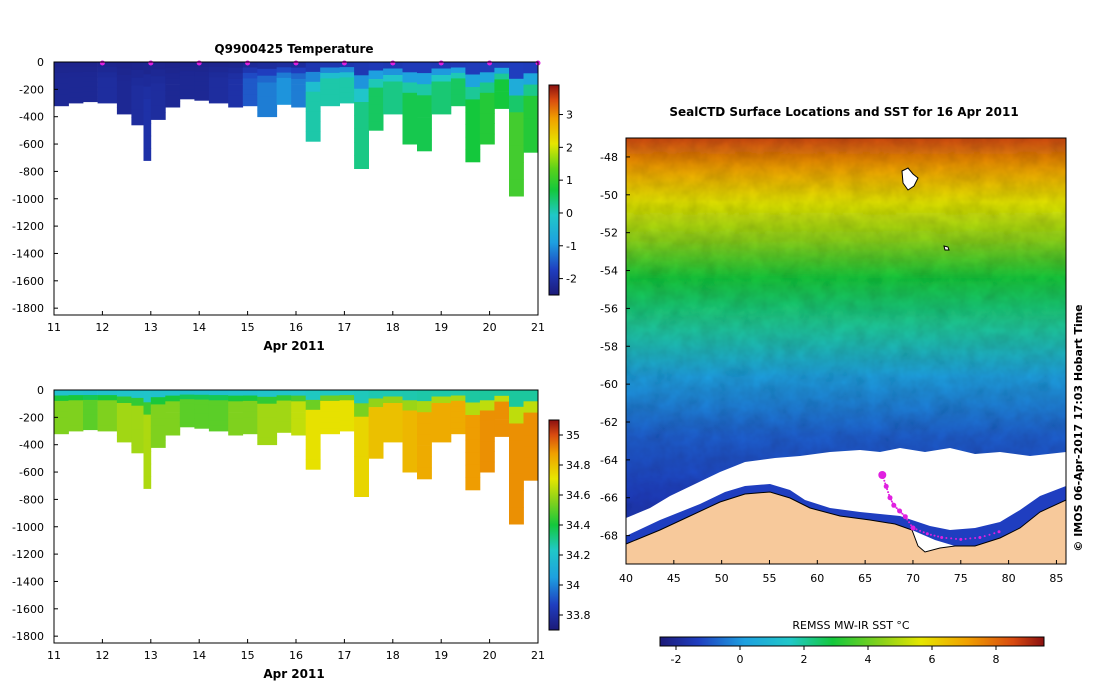 The width and height of the screenshot is (1099, 700). What do you see at coordinates (248, 655) in the screenshot?
I see `x-tick-label: 15` at bounding box center [248, 655].